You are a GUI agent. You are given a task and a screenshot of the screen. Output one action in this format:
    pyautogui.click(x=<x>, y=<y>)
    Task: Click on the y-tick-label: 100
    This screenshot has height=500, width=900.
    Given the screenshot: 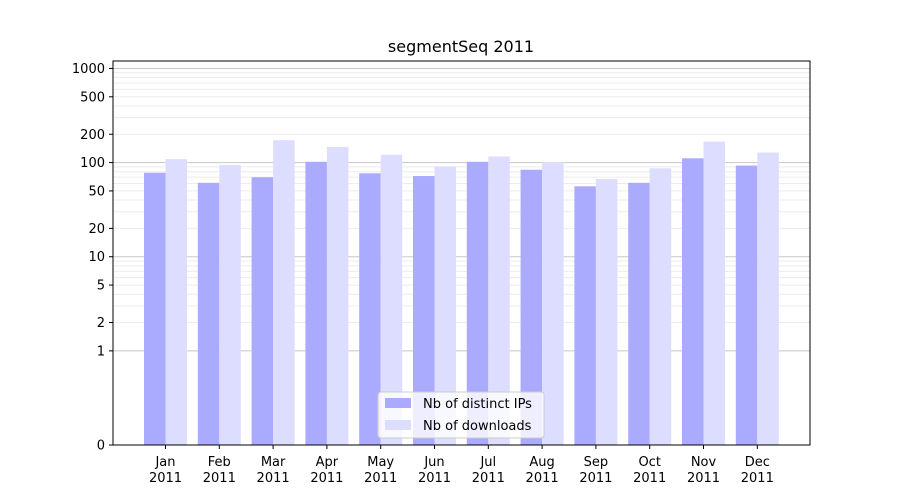 What is the action you would take?
    pyautogui.click(x=92, y=163)
    